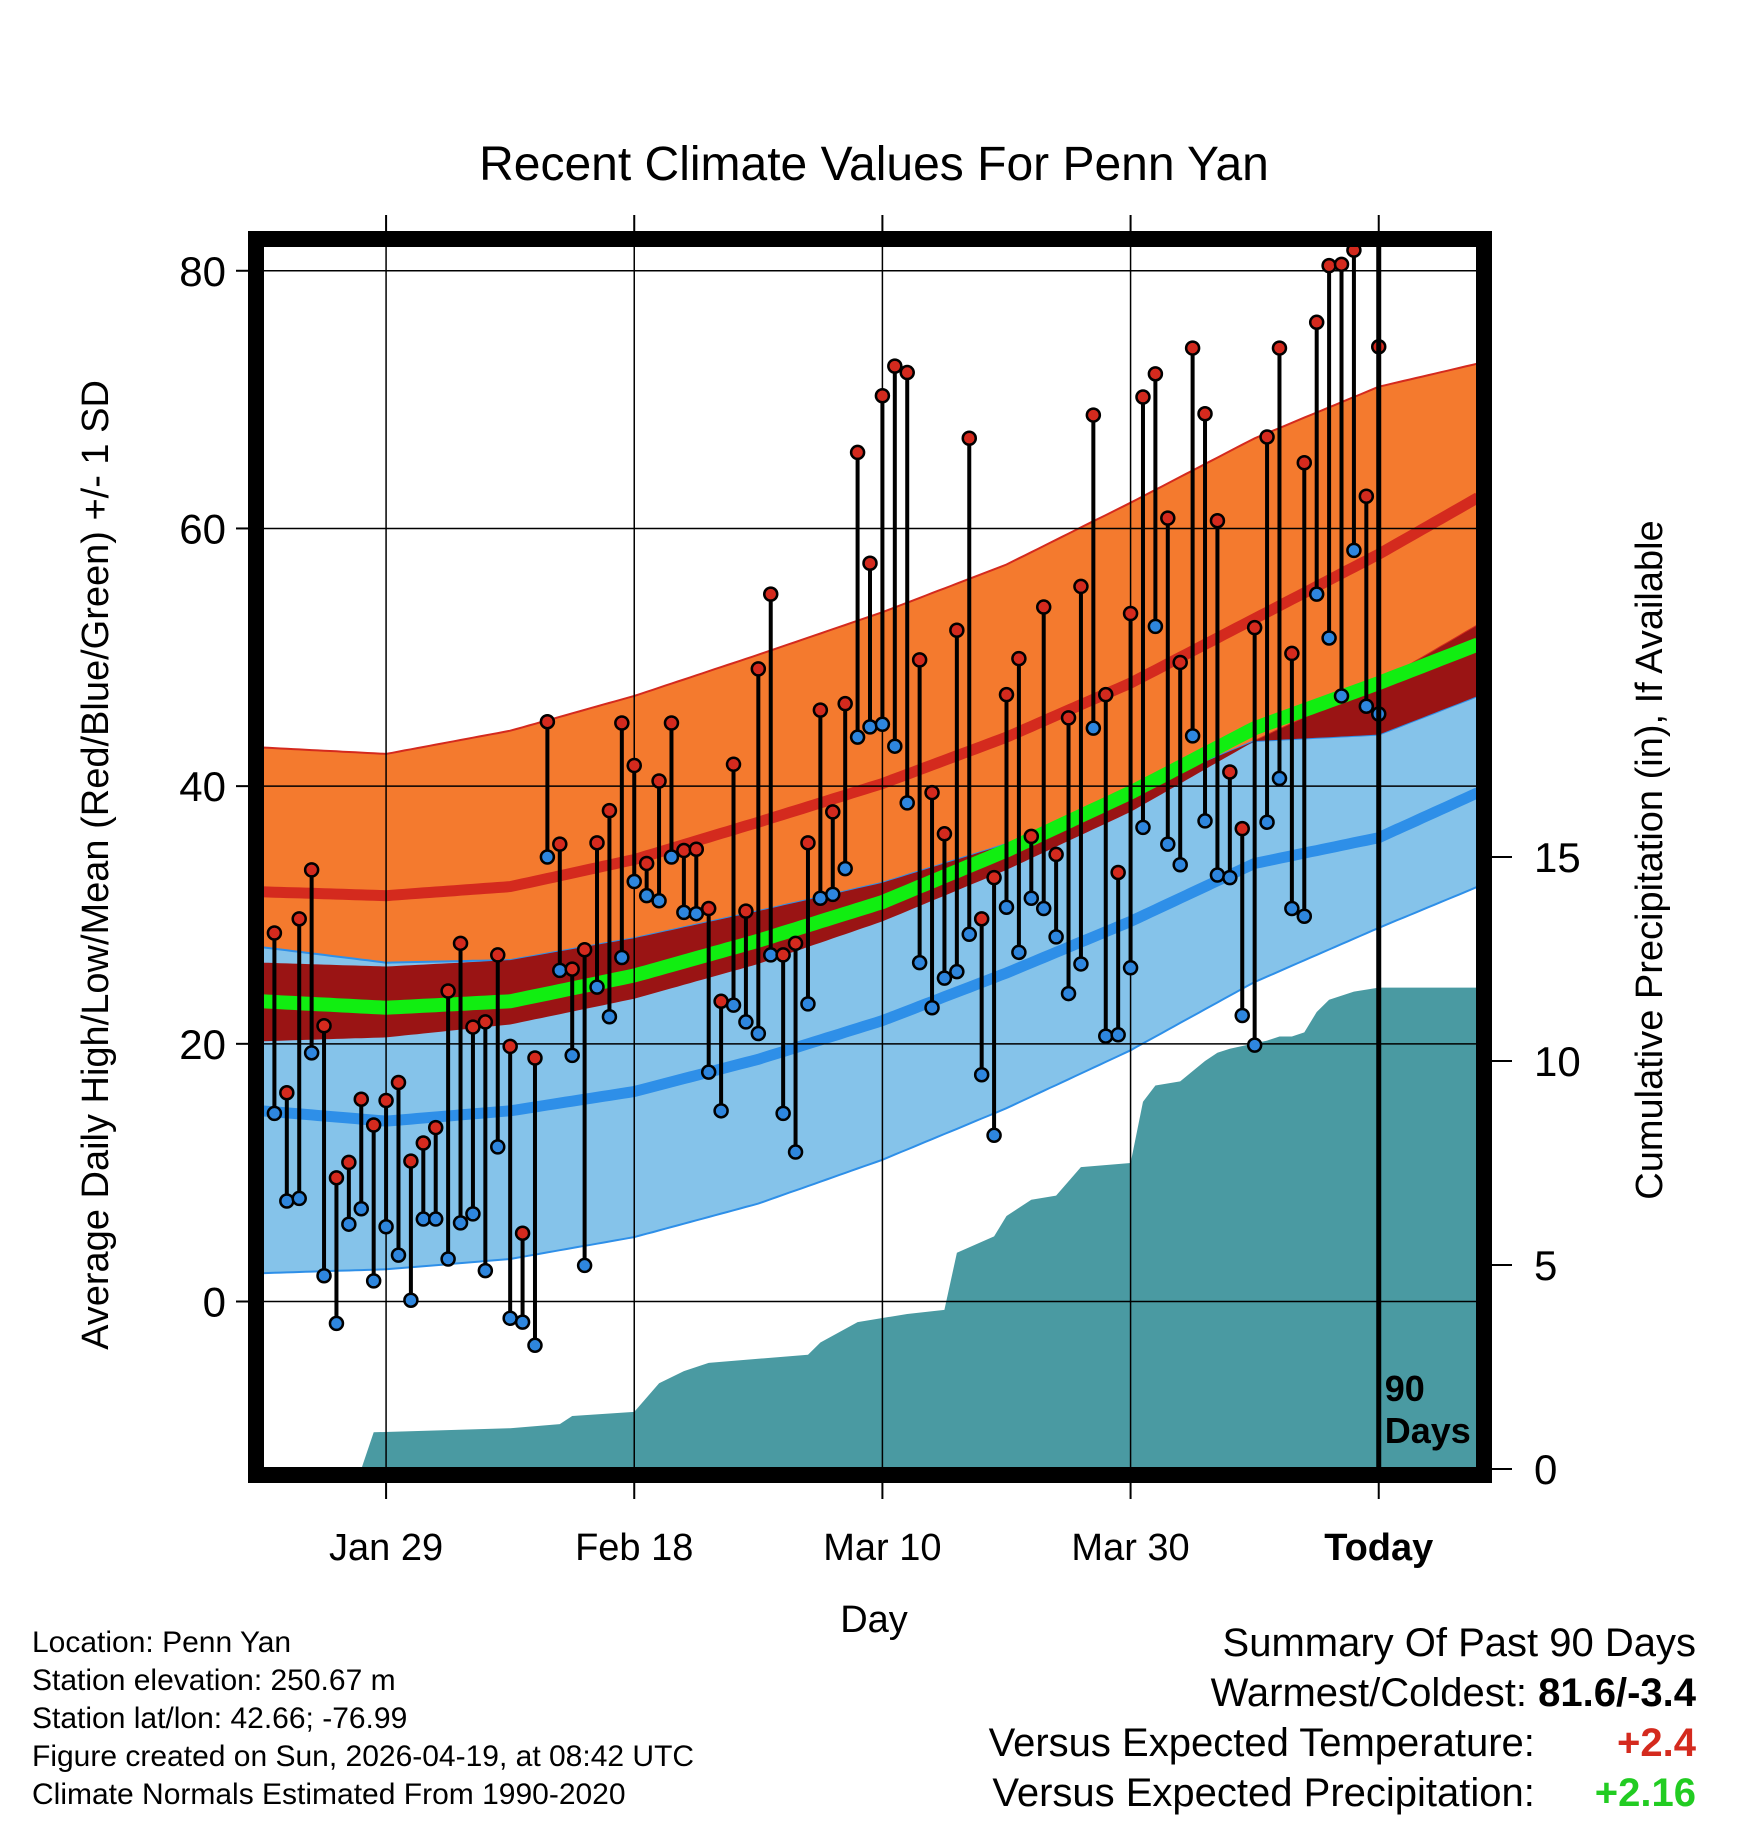 The width and height of the screenshot is (1748, 1828). Describe the element at coordinates (329, 1794) in the screenshot. I see `info-normals: Climate Normals Estimated From 1990-2020` at that location.